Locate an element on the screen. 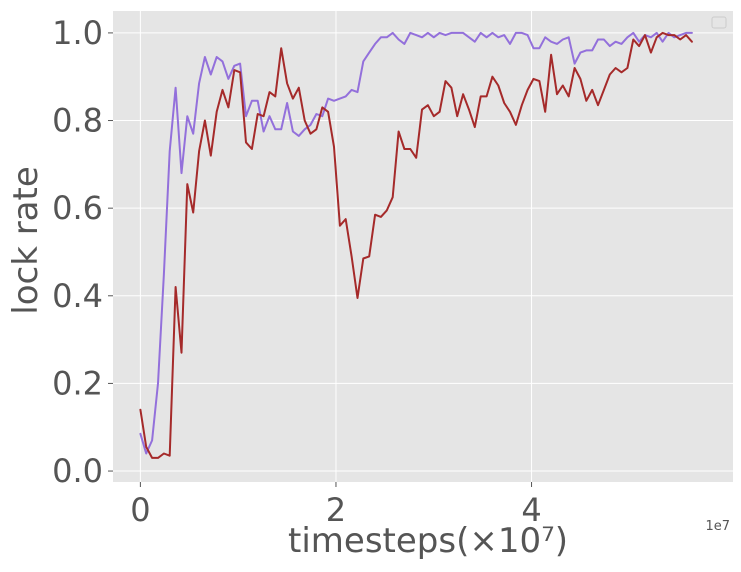 The image size is (741, 572). y-axis: 0.0 0.2 0.4 0.6 0.8 1.0 is located at coordinates (82, 252).